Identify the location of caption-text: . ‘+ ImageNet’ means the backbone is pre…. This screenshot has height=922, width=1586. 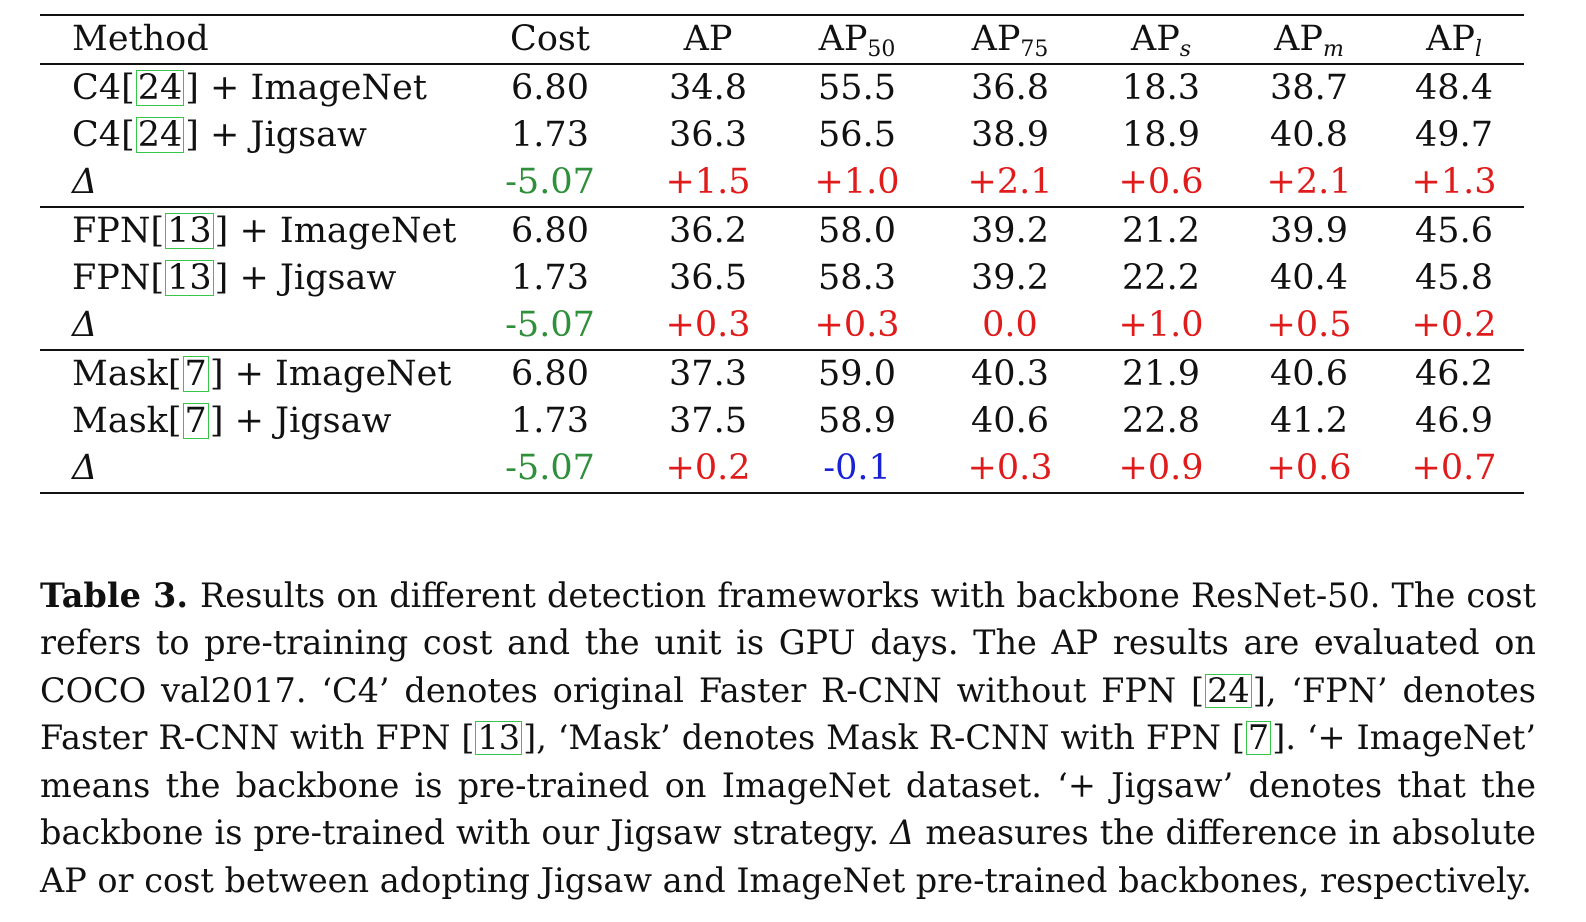
(788, 785).